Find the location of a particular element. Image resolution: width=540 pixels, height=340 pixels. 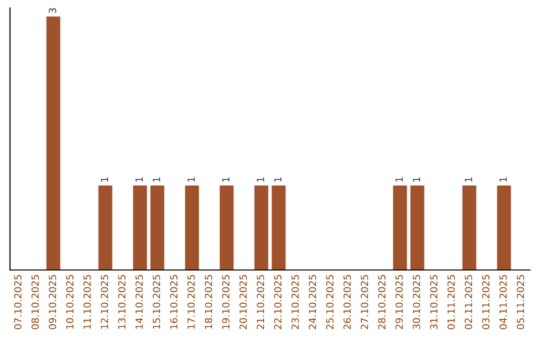

x-tick-label: 03.11.2025 is located at coordinates (486, 302).